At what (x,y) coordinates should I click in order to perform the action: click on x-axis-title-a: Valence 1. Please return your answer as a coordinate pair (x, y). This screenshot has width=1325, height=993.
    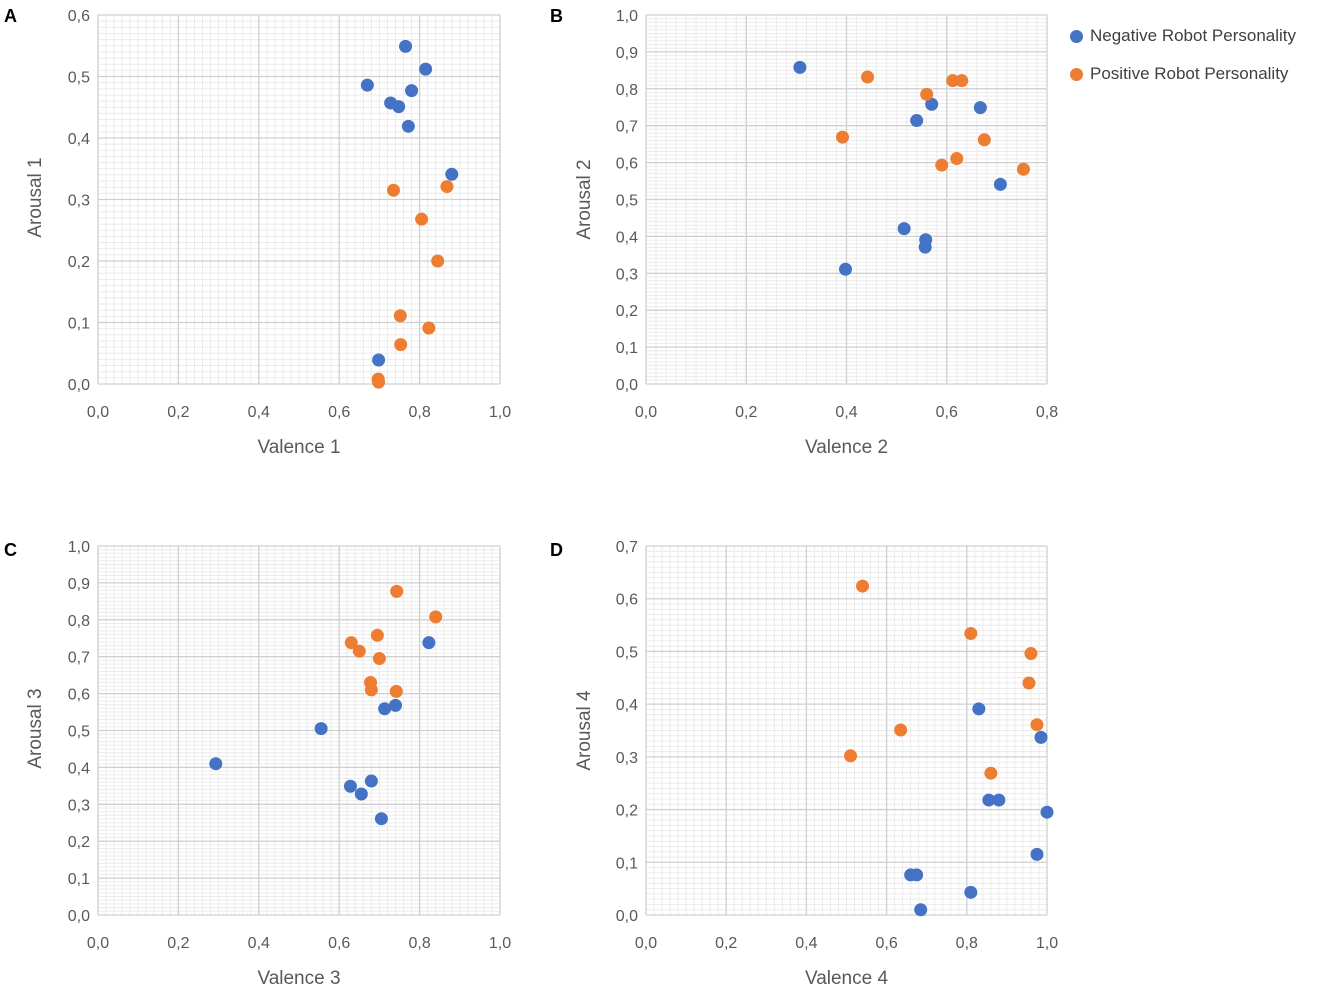
    Looking at the image, I should click on (298, 447).